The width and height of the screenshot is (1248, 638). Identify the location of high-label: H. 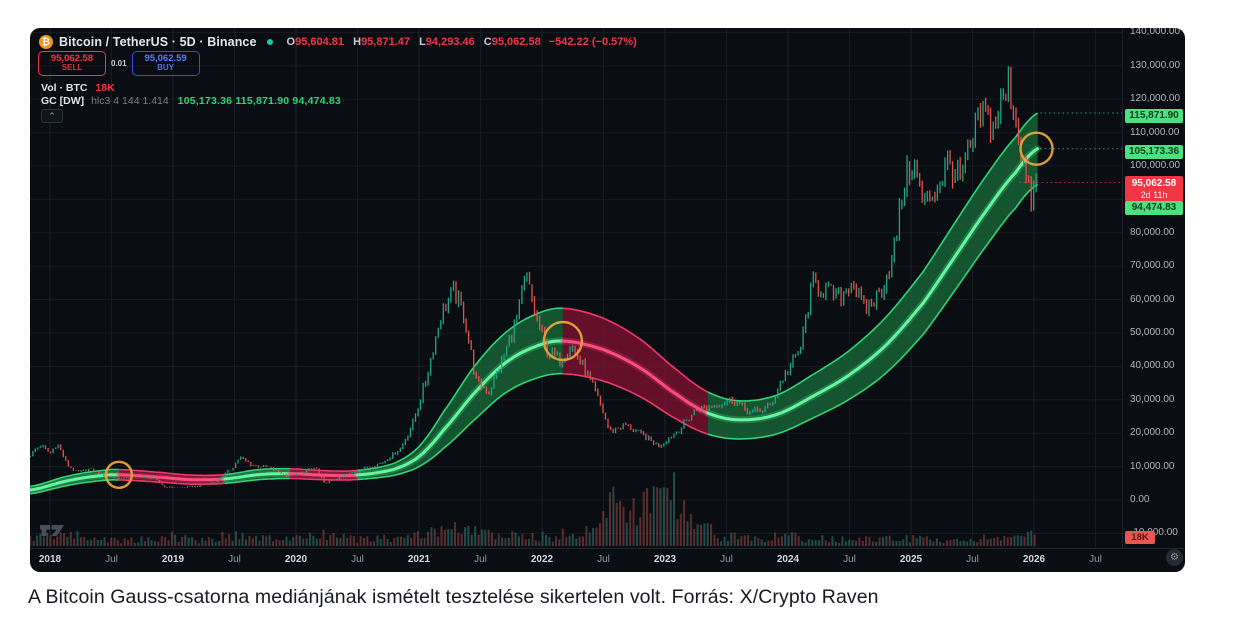
(357, 42).